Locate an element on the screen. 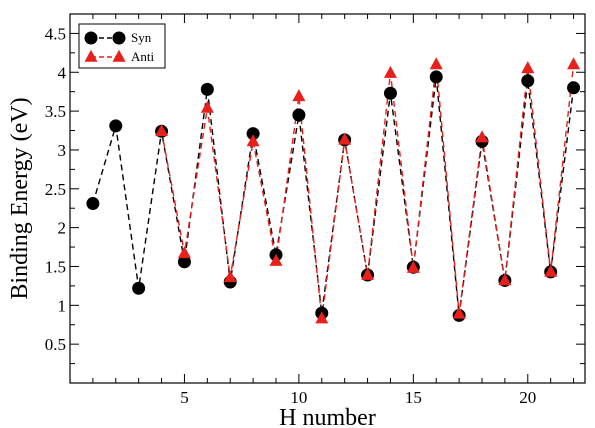 The image size is (595, 428). y-tick-label: 2.5 is located at coordinates (55, 189).